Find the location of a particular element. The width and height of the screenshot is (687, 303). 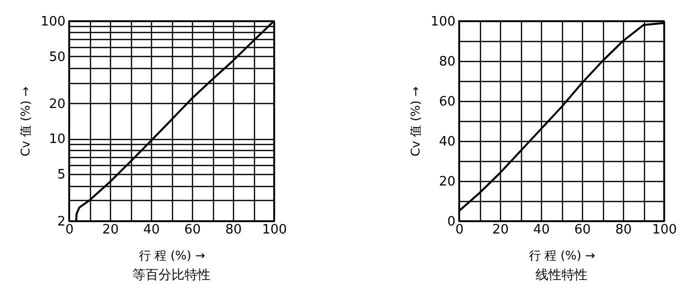

y-tick-label: 10 is located at coordinates (57, 140).